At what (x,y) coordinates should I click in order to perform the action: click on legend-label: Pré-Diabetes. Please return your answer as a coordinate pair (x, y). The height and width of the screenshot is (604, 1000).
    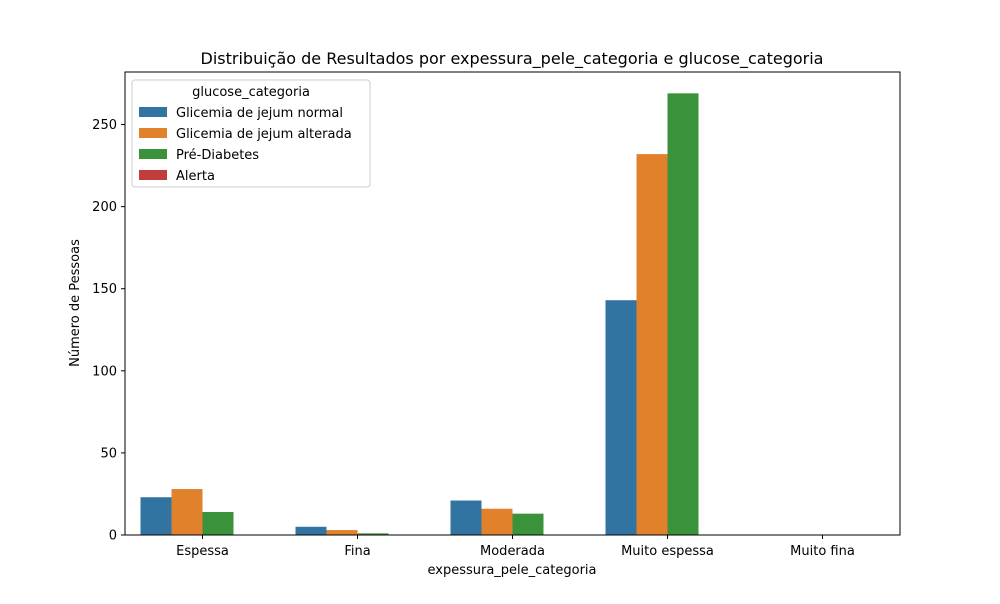
    Looking at the image, I should click on (217, 155).